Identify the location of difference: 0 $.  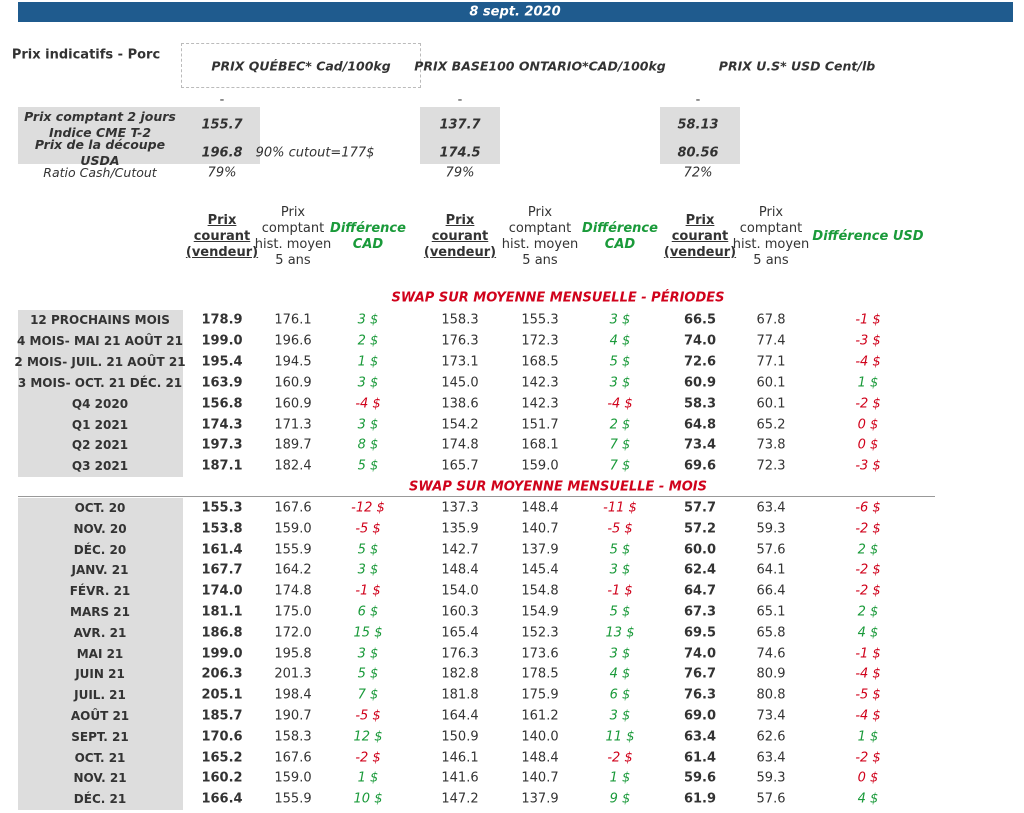
(868, 778).